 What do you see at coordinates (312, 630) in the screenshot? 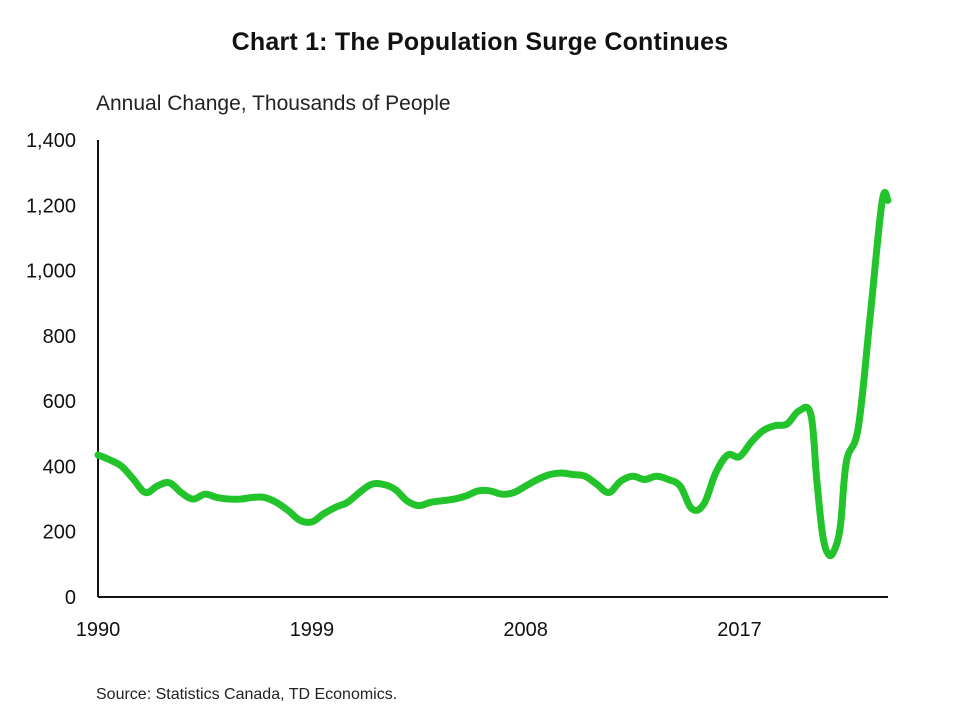
I see `x-tick-label: 1999` at bounding box center [312, 630].